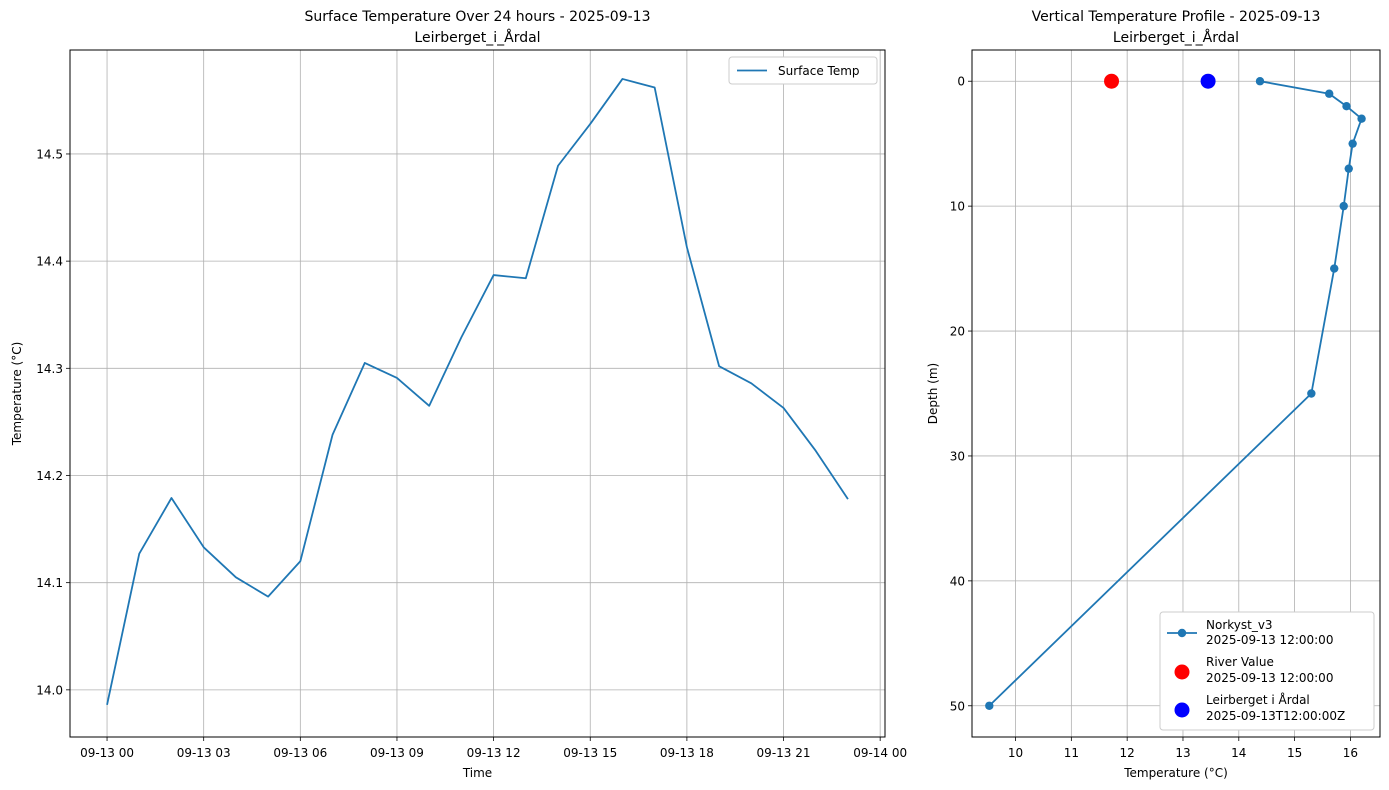 This screenshot has height=790, width=1389. Describe the element at coordinates (784, 753) in the screenshot. I see `x-tick-label: 09-13 21` at that location.